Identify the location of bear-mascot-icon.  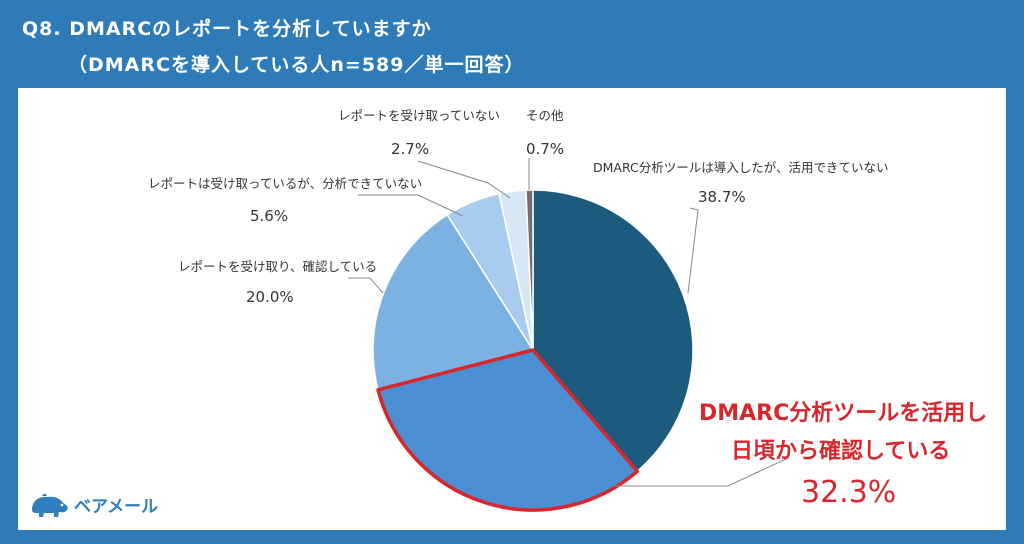
(50, 505).